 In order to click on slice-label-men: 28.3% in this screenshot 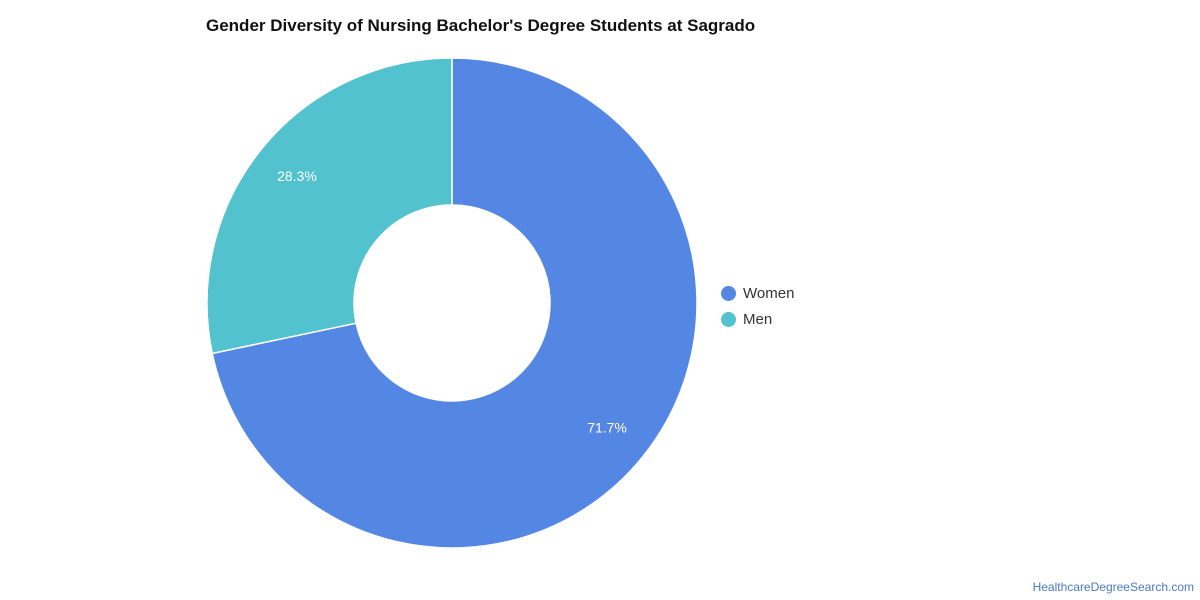, I will do `click(297, 176)`.